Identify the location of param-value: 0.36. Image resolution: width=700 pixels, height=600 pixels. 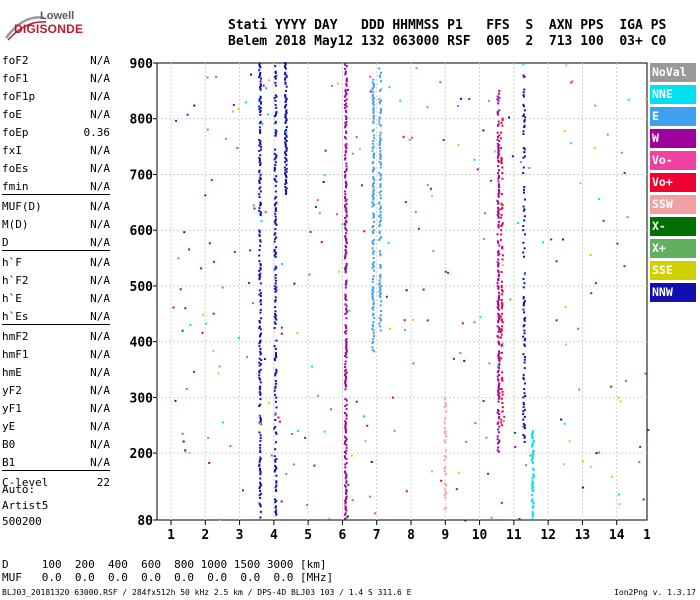
(97, 132).